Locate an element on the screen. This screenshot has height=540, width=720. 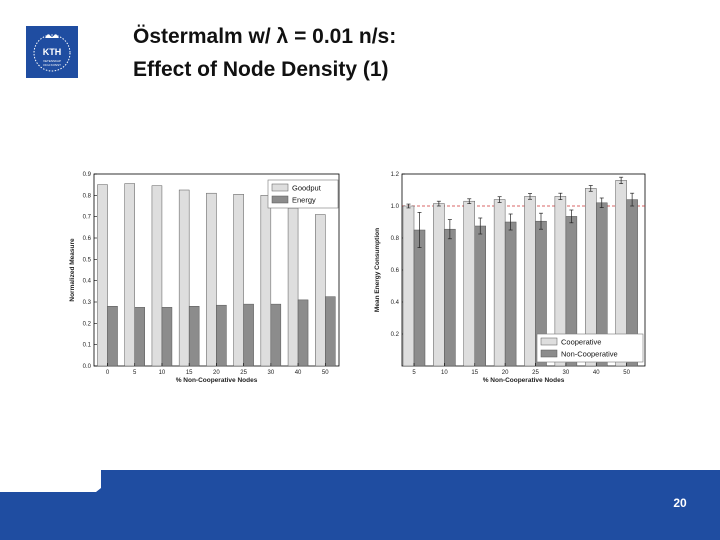
right-chart-x-tick-label: 15 is located at coordinates (474, 373).